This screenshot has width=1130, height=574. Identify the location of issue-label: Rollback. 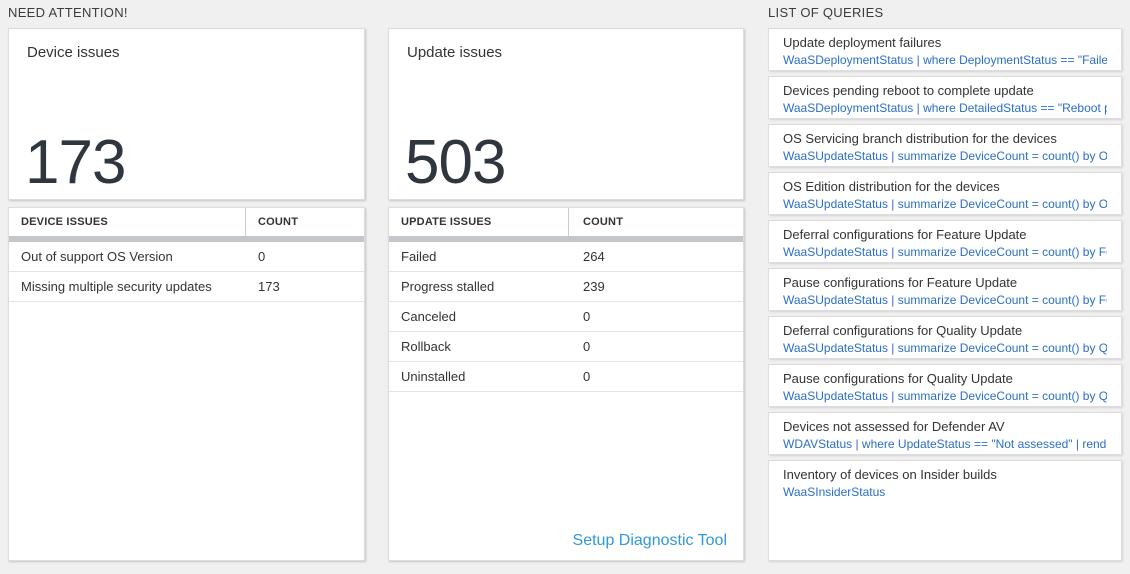
(426, 346).